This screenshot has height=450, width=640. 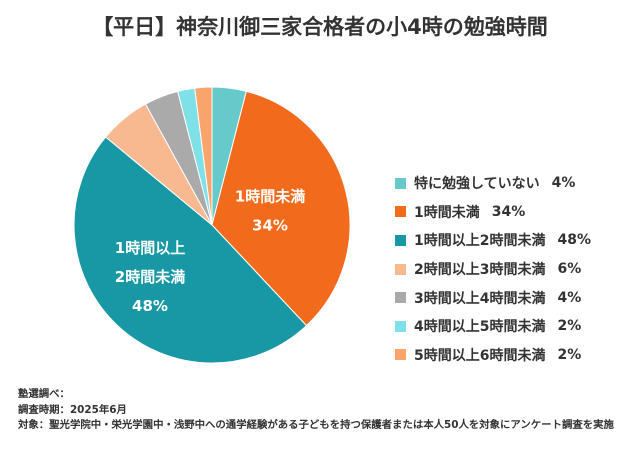 I want to click on legend-value: 48%, so click(x=574, y=240).